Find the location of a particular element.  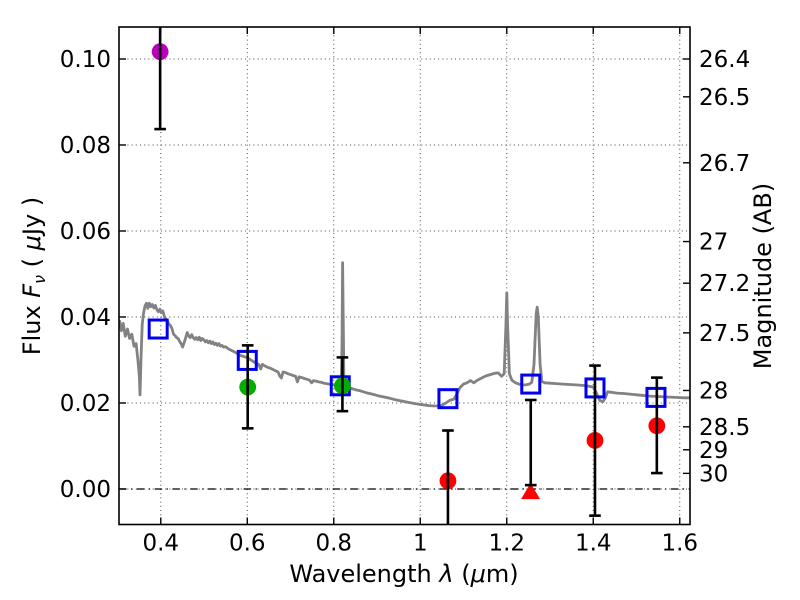

y-tick-label-right: 27.2 is located at coordinates (724, 284).